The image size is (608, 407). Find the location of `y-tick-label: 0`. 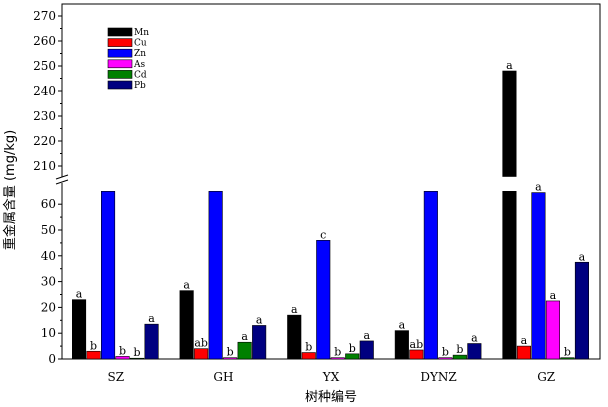

y-tick-label: 0 is located at coordinates (52, 359).